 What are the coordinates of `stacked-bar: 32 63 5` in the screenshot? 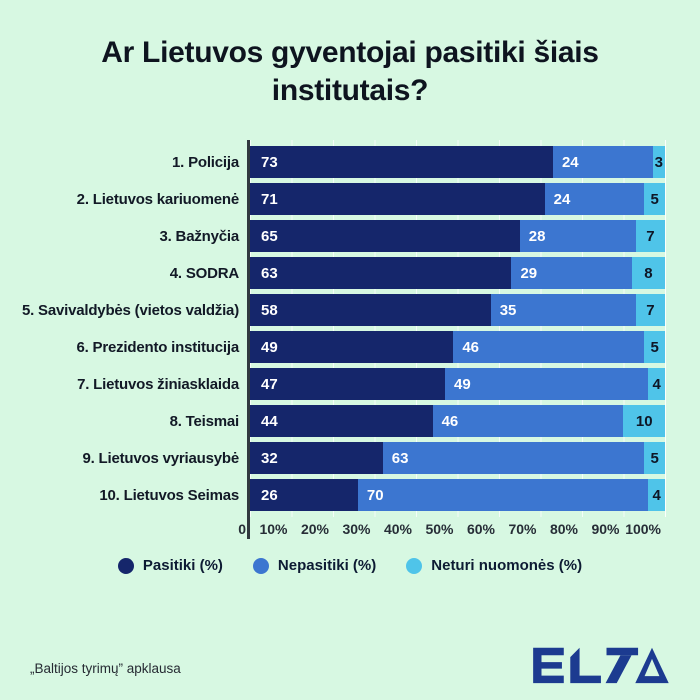 It's located at (457, 458).